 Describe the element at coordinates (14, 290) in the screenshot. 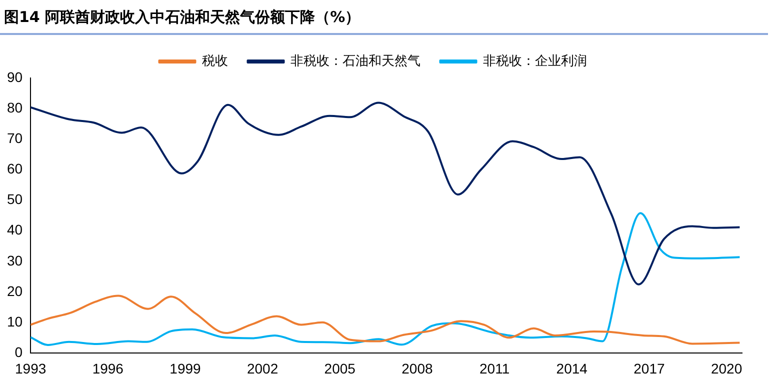

I see `y-tick-label: 20` at that location.